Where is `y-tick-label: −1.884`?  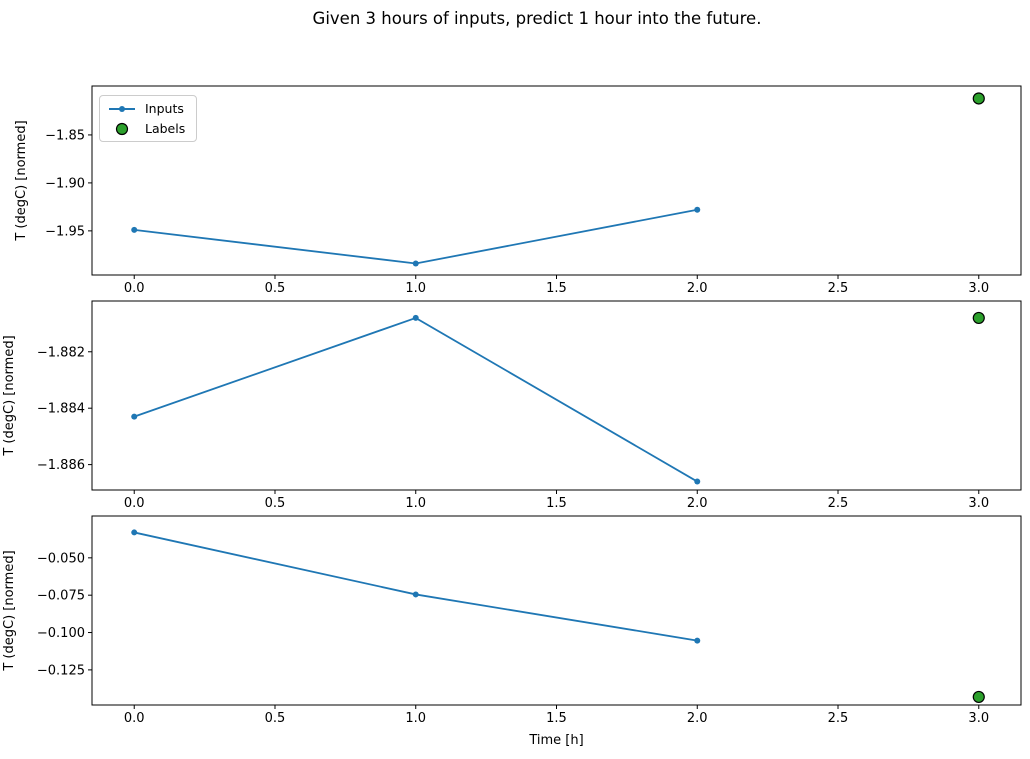 y-tick-label: −1.884 is located at coordinates (61, 409).